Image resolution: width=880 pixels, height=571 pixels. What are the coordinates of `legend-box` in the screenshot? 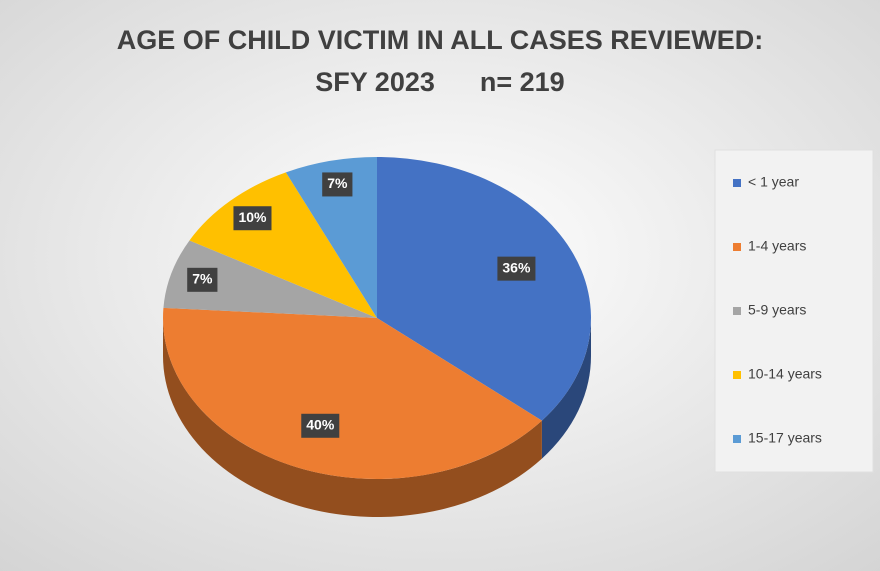 It's located at (794, 311).